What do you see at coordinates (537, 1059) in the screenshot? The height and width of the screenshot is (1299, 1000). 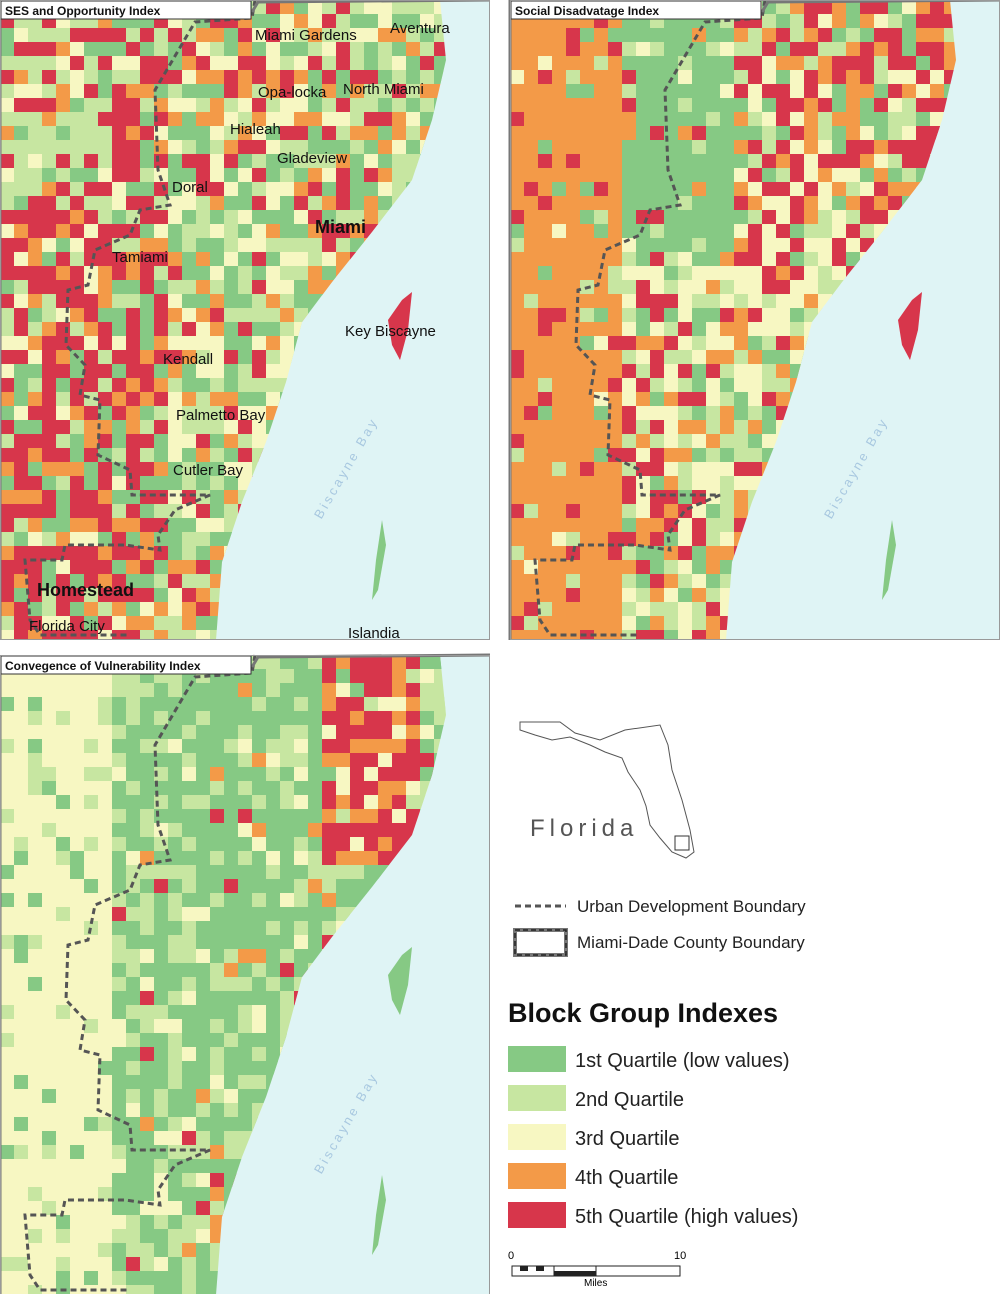 I see `legend-swatch` at bounding box center [537, 1059].